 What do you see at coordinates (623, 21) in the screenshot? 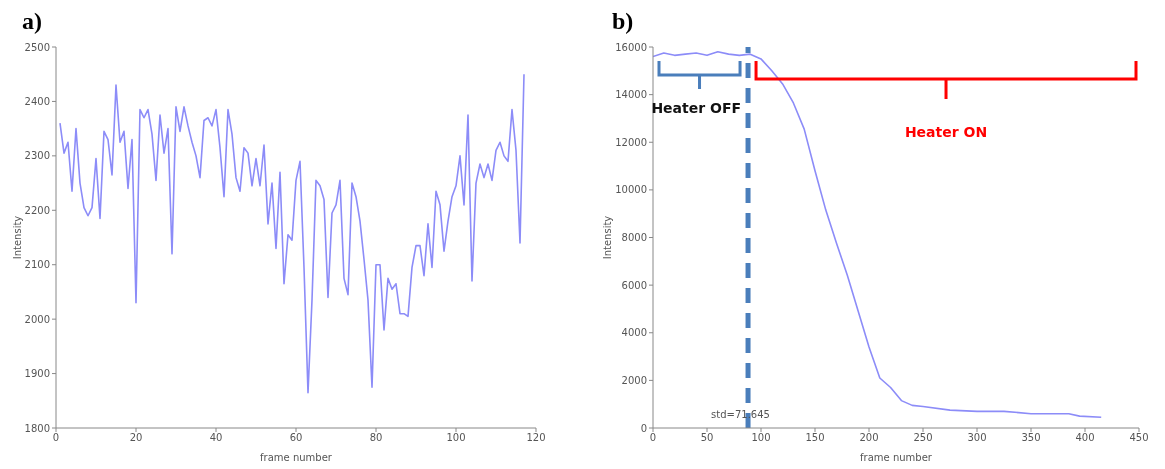
I see `chart-title: b)` at bounding box center [623, 21].